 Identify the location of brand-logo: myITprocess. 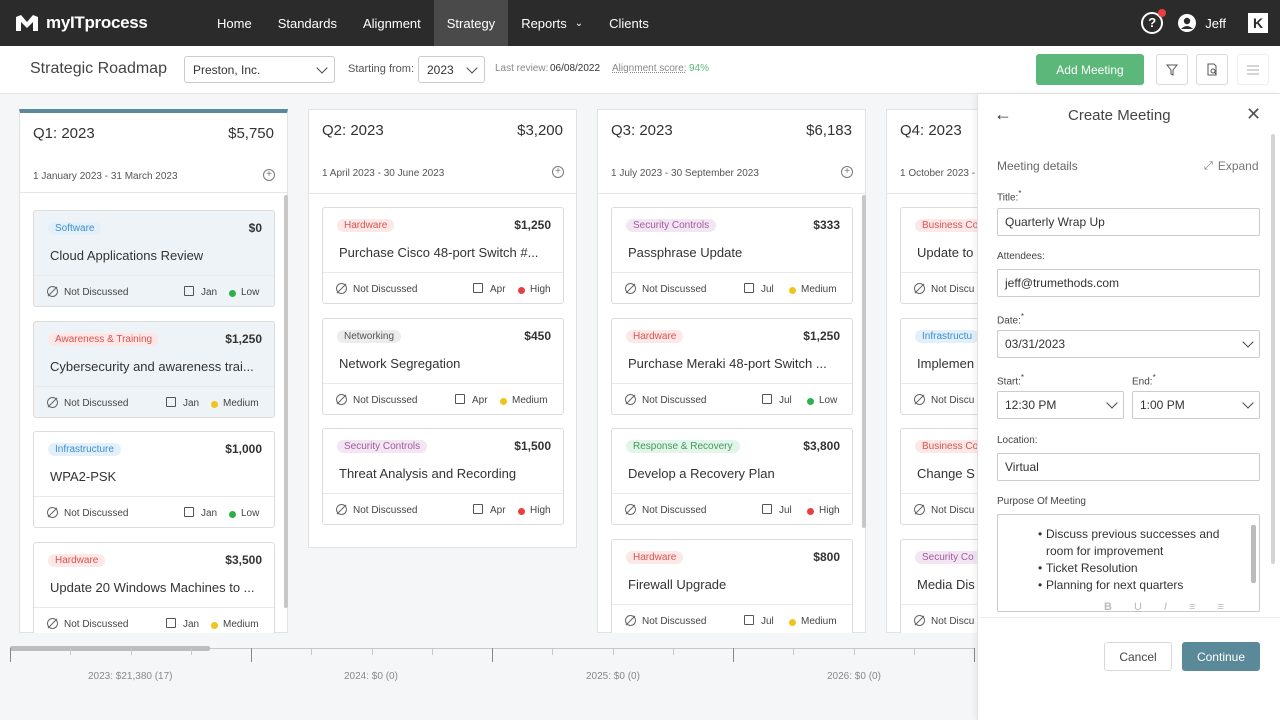
(109, 23).